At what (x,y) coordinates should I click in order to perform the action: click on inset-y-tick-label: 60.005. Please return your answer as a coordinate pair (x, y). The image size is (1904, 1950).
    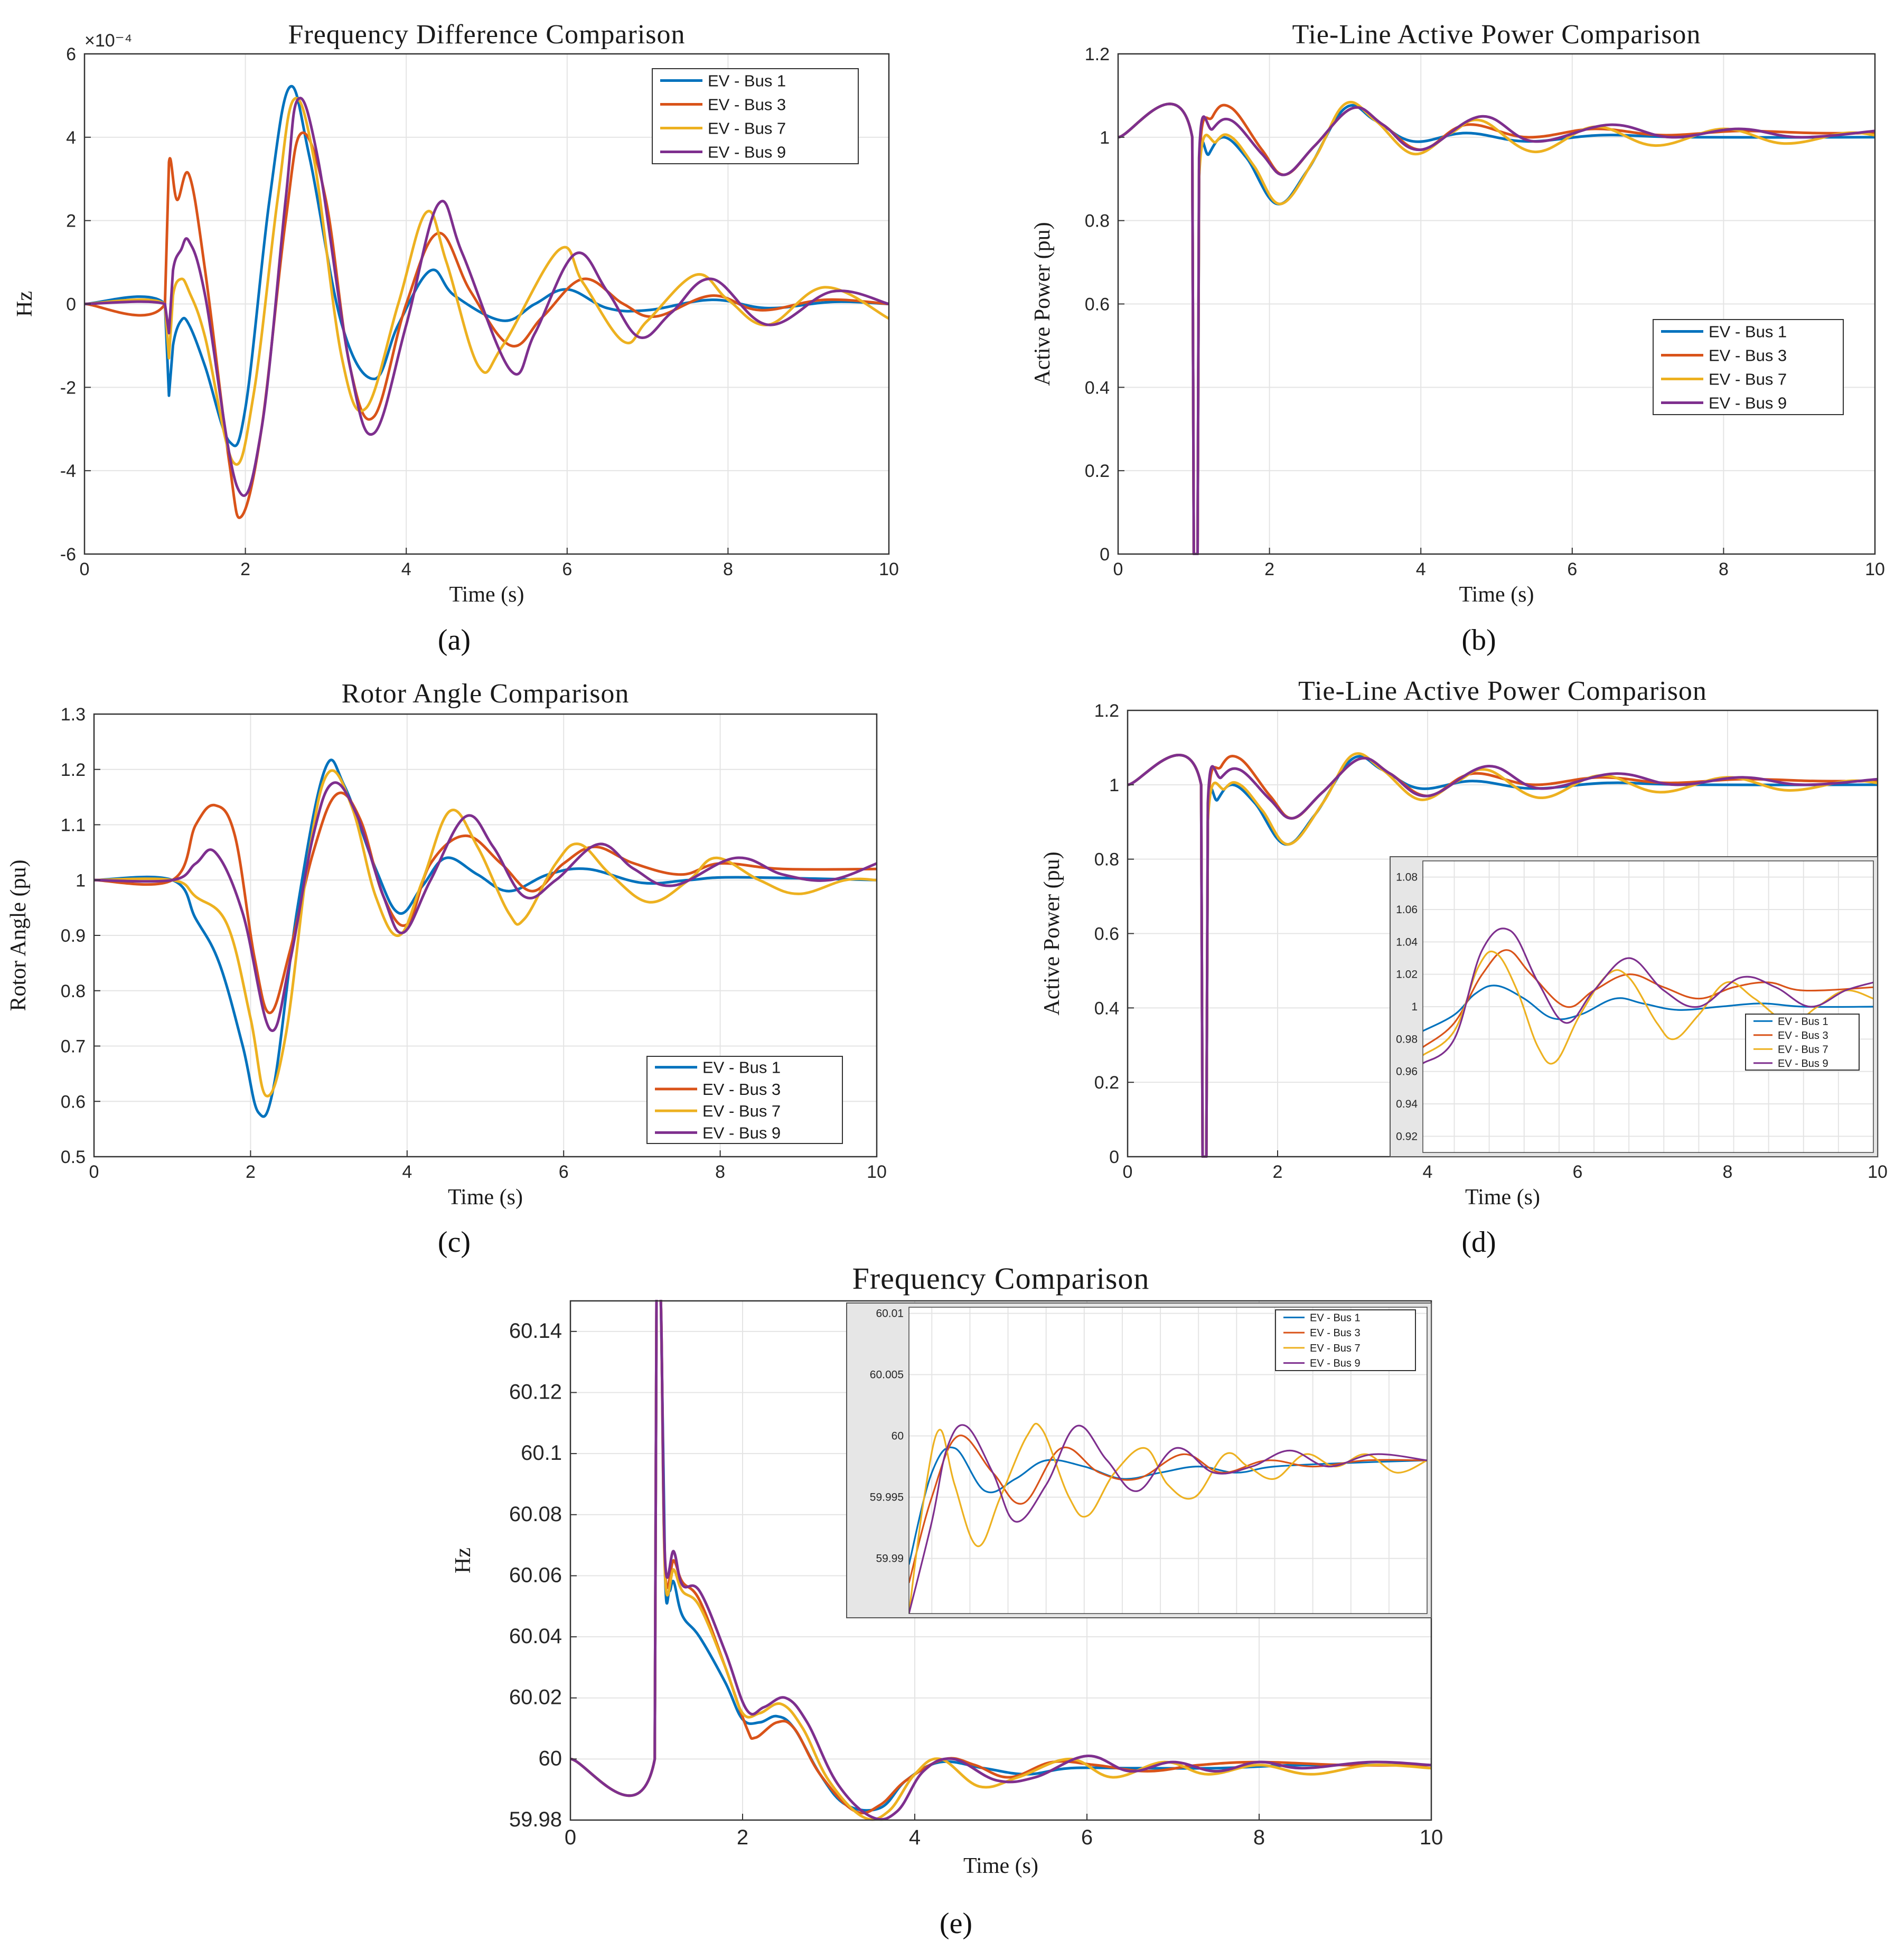
    Looking at the image, I should click on (887, 1375).